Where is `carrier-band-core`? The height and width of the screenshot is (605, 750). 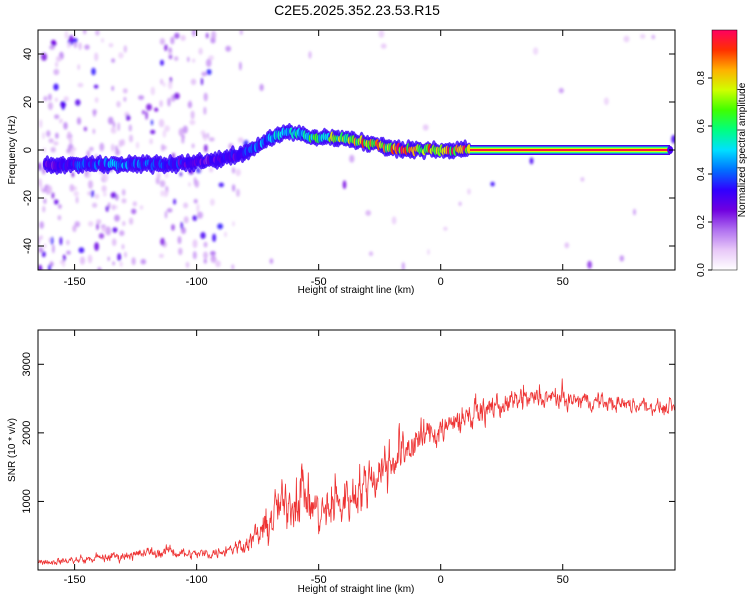
carrier-band-core is located at coordinates (570, 150).